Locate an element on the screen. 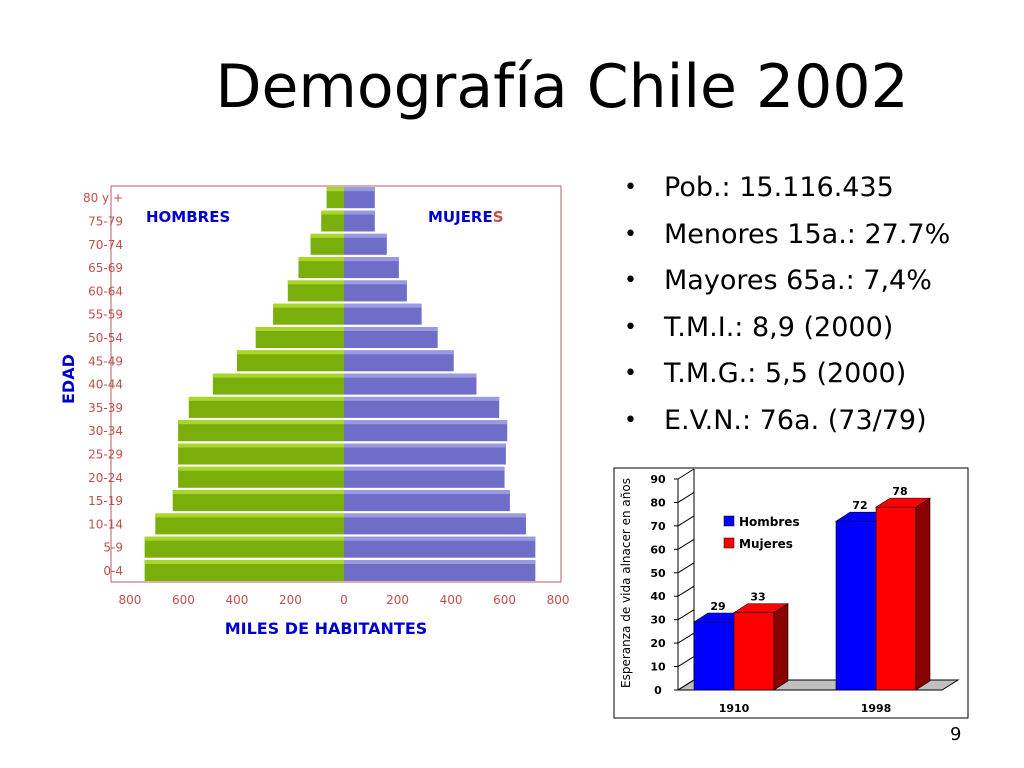 This screenshot has width=1024, height=768. pyramid-age-label: 25-29 is located at coordinates (105, 455).